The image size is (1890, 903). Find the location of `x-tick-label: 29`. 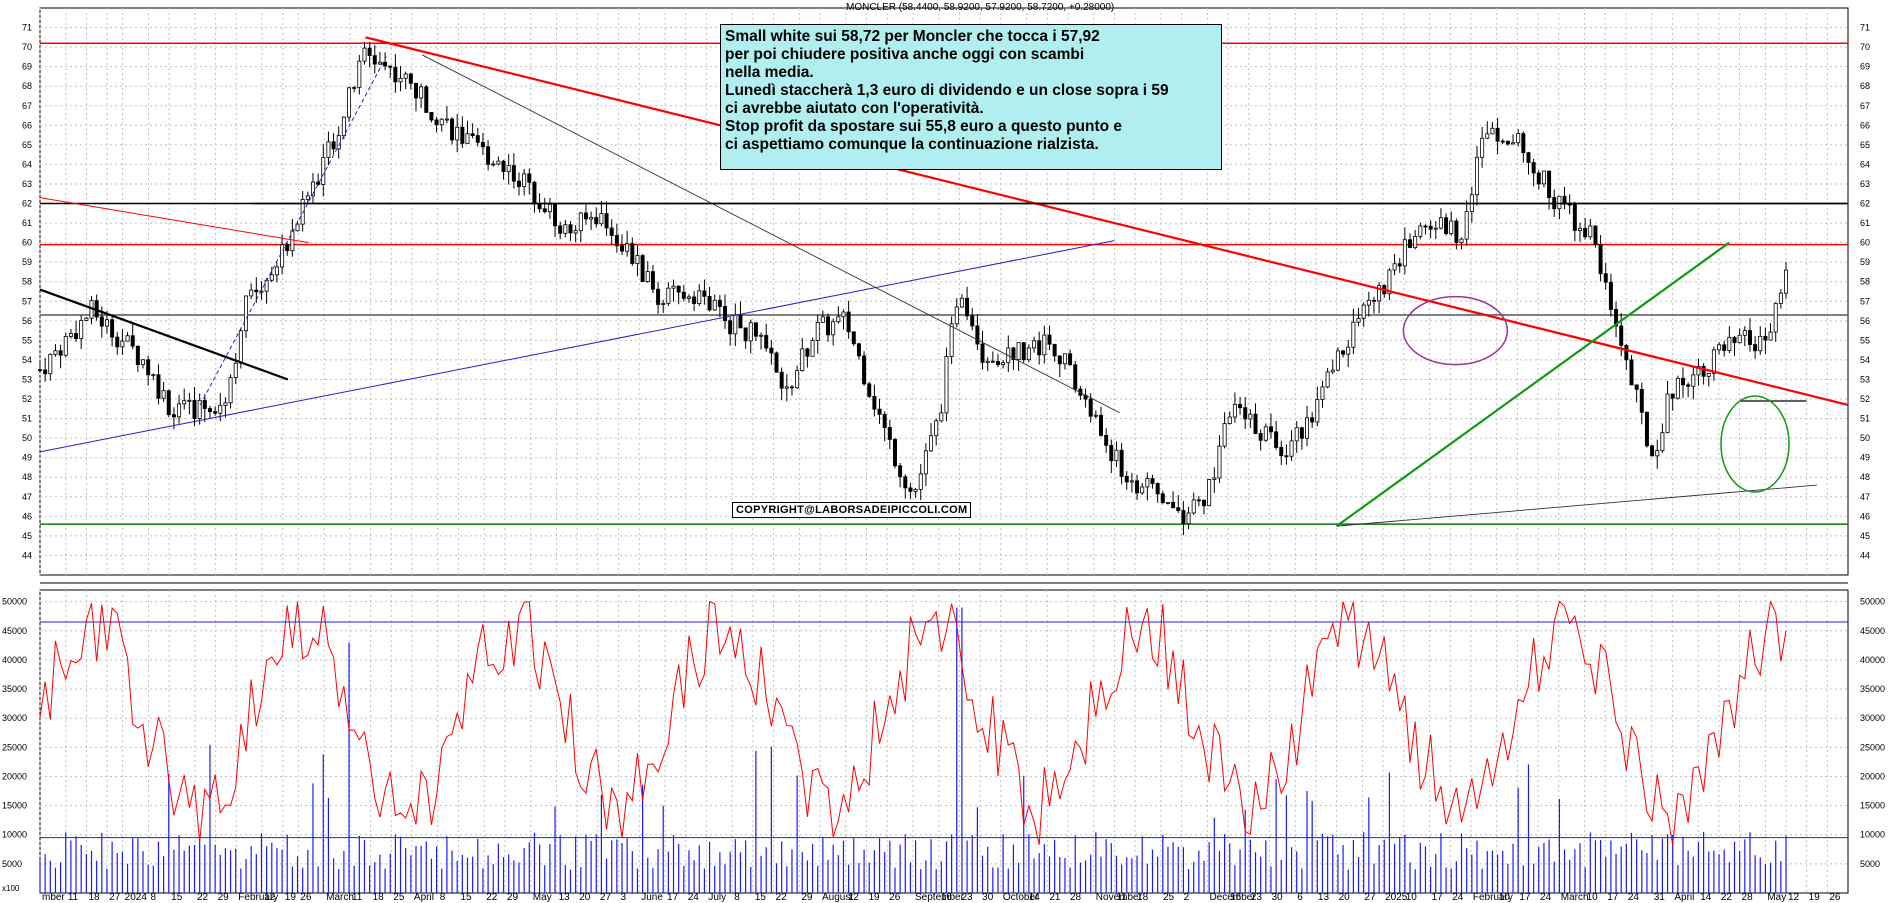

x-tick-label: 29 is located at coordinates (513, 897).